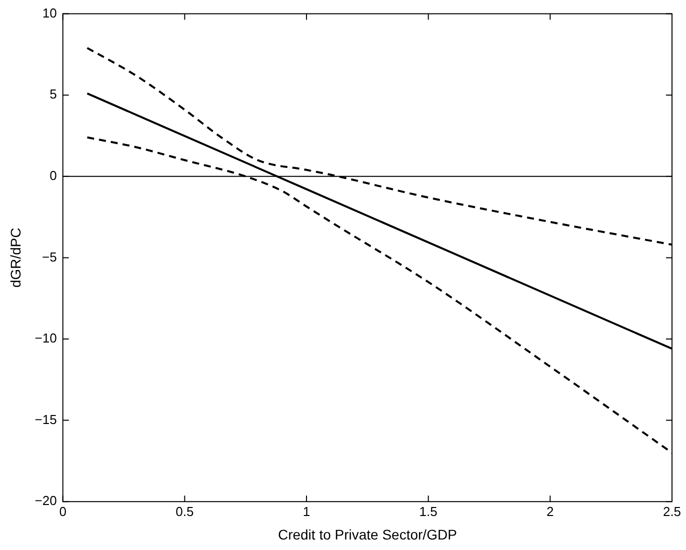  Describe the element at coordinates (428, 511) in the screenshot. I see `x-tick-label: 1.5` at that location.